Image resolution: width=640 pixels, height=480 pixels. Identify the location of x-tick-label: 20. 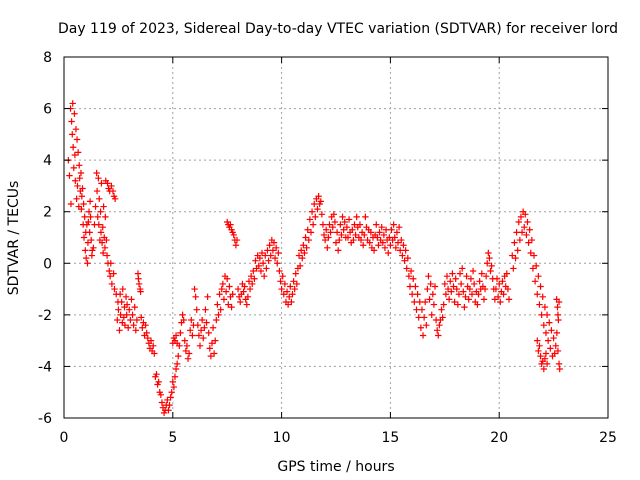
(499, 438).